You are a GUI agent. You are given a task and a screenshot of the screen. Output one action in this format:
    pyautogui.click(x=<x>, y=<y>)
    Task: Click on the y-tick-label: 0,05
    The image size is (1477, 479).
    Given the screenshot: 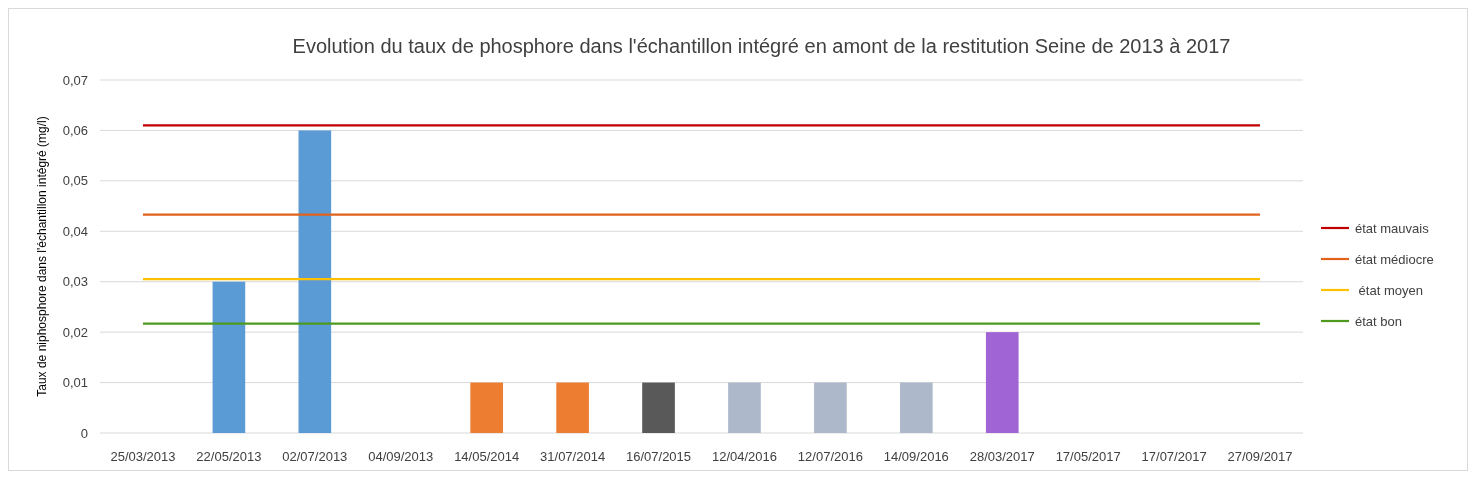 What is the action you would take?
    pyautogui.click(x=75, y=181)
    